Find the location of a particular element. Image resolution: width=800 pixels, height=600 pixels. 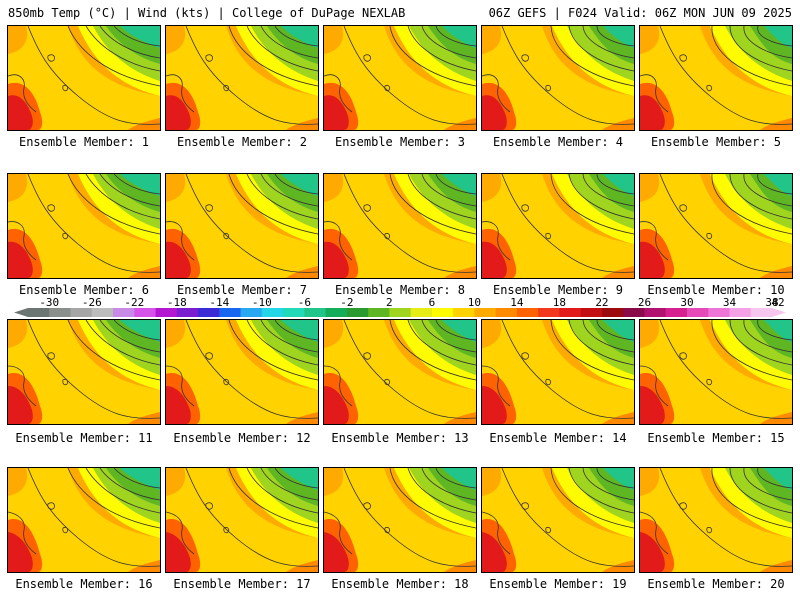

ensemble-member-label: Ensemble Member: 17 is located at coordinates (242, 584).